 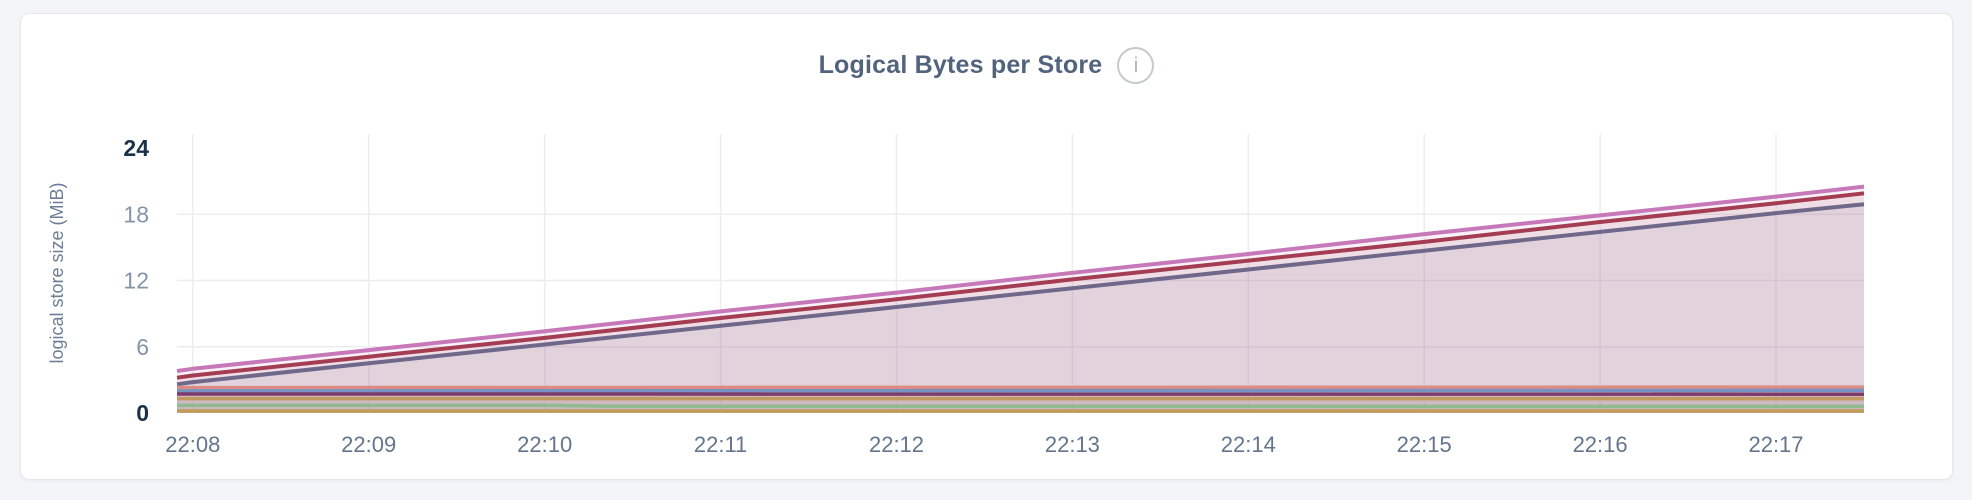 What do you see at coordinates (368, 444) in the screenshot?
I see `x-tick-label: 22:09` at bounding box center [368, 444].